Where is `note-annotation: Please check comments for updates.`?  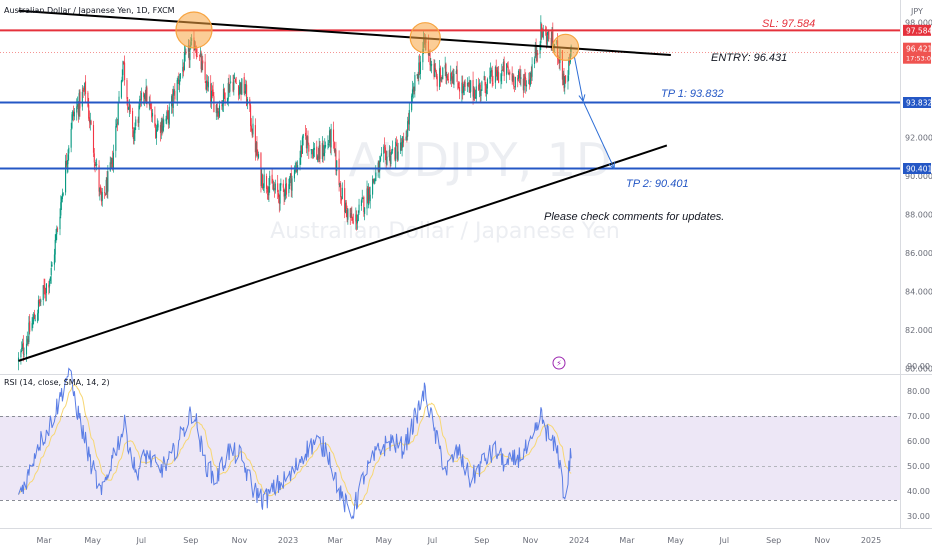
note-annotation: Please check comments for updates. is located at coordinates (634, 217).